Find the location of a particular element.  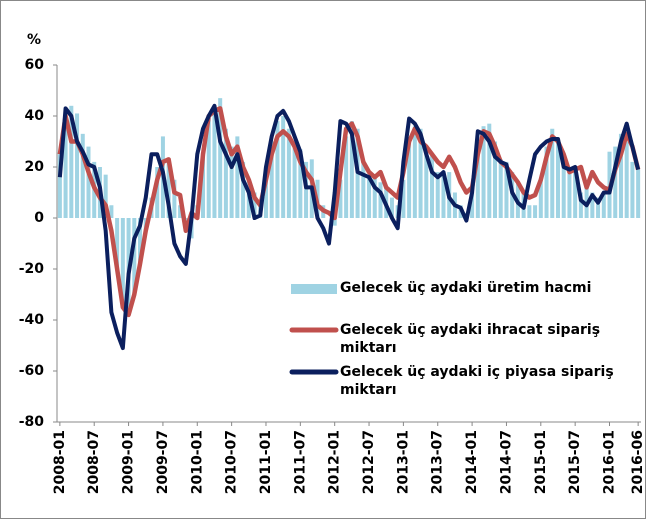

y-tick-label: 20 is located at coordinates (35, 167).